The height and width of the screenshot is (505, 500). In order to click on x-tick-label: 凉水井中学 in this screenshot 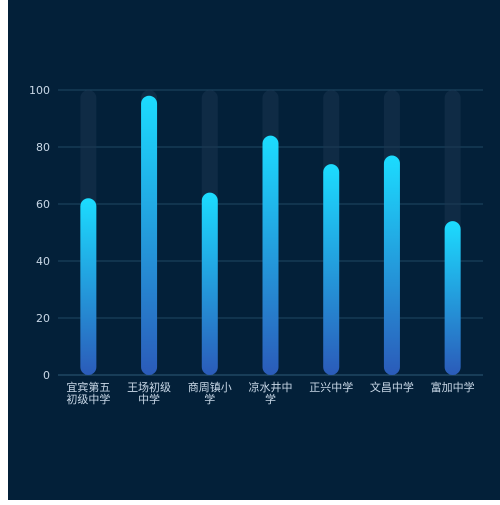, I will do `click(271, 393)`.